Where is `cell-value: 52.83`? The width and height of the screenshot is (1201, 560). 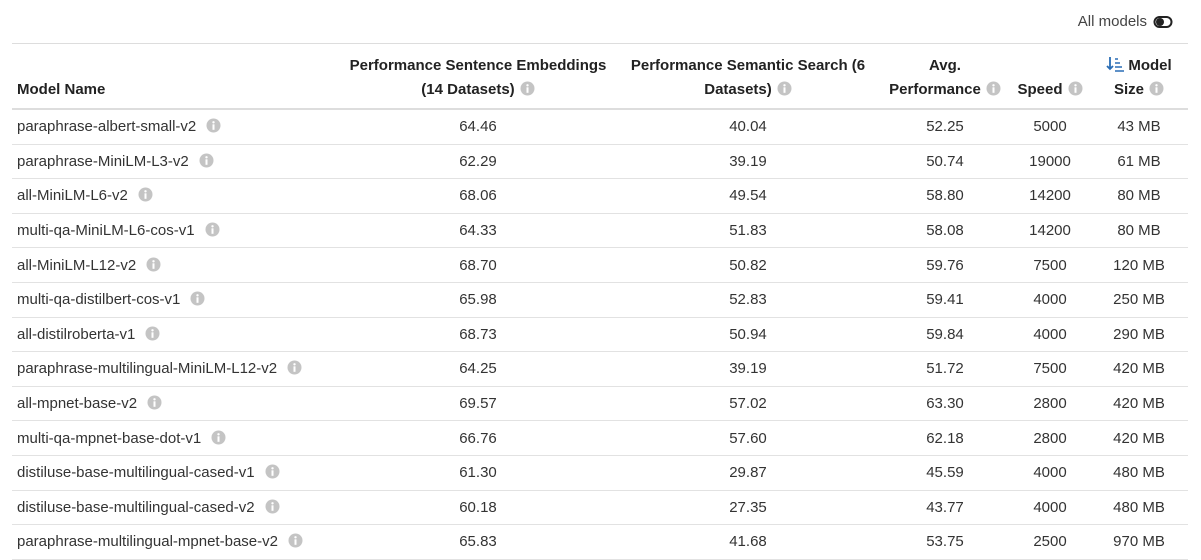
cell-value: 52.83 is located at coordinates (748, 300).